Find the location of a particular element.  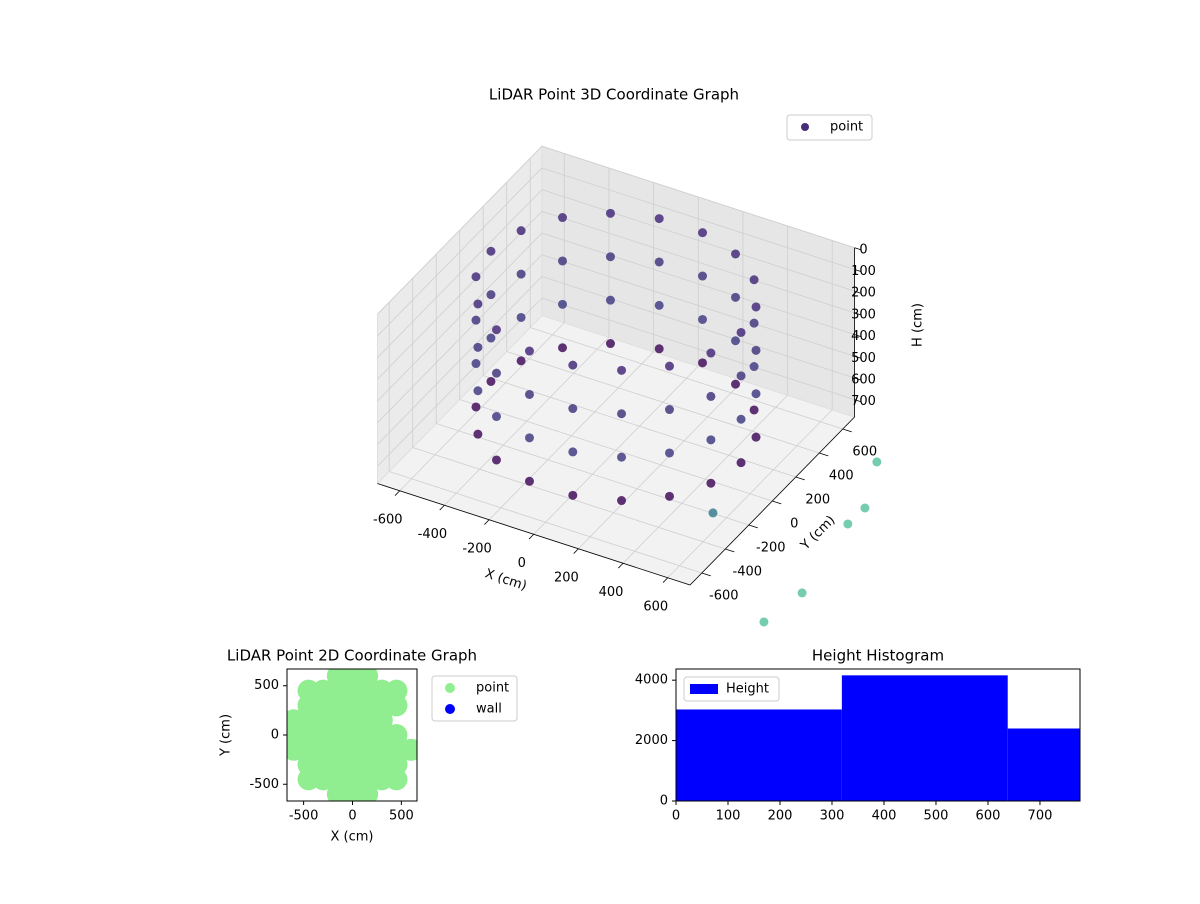

y-tick-label: 600 is located at coordinates (864, 452).